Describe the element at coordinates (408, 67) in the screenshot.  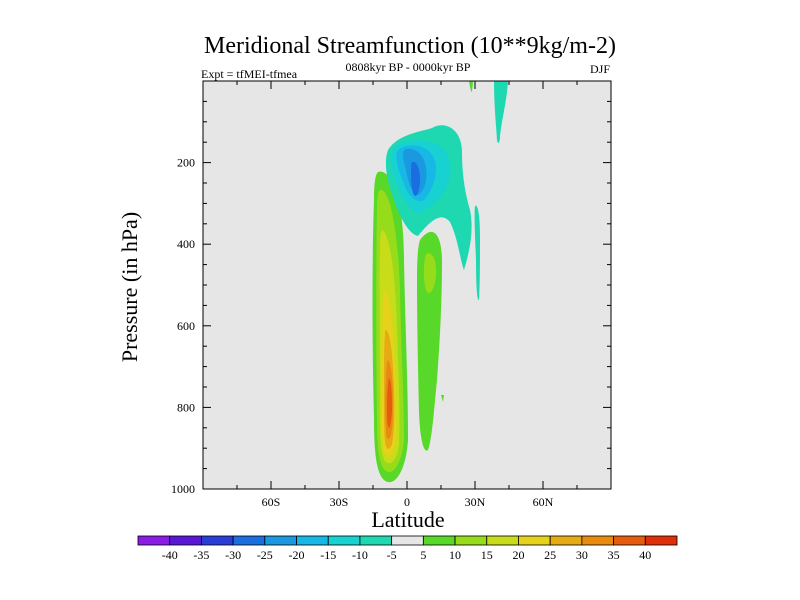
I see `time-range-label: 0808kyr BP - 0000kyr BP` at that location.